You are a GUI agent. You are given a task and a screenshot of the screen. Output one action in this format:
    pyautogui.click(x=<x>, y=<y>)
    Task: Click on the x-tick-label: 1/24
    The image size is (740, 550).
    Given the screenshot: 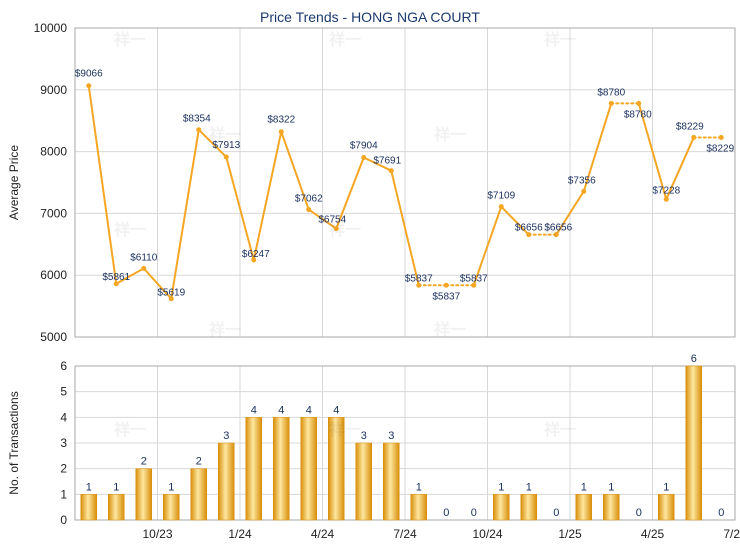 What is the action you would take?
    pyautogui.click(x=240, y=534)
    